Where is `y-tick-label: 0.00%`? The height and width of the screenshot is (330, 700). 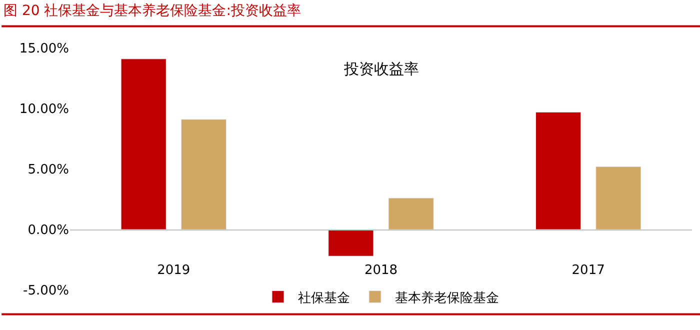
y-tick-label: 0.00% is located at coordinates (48, 230).